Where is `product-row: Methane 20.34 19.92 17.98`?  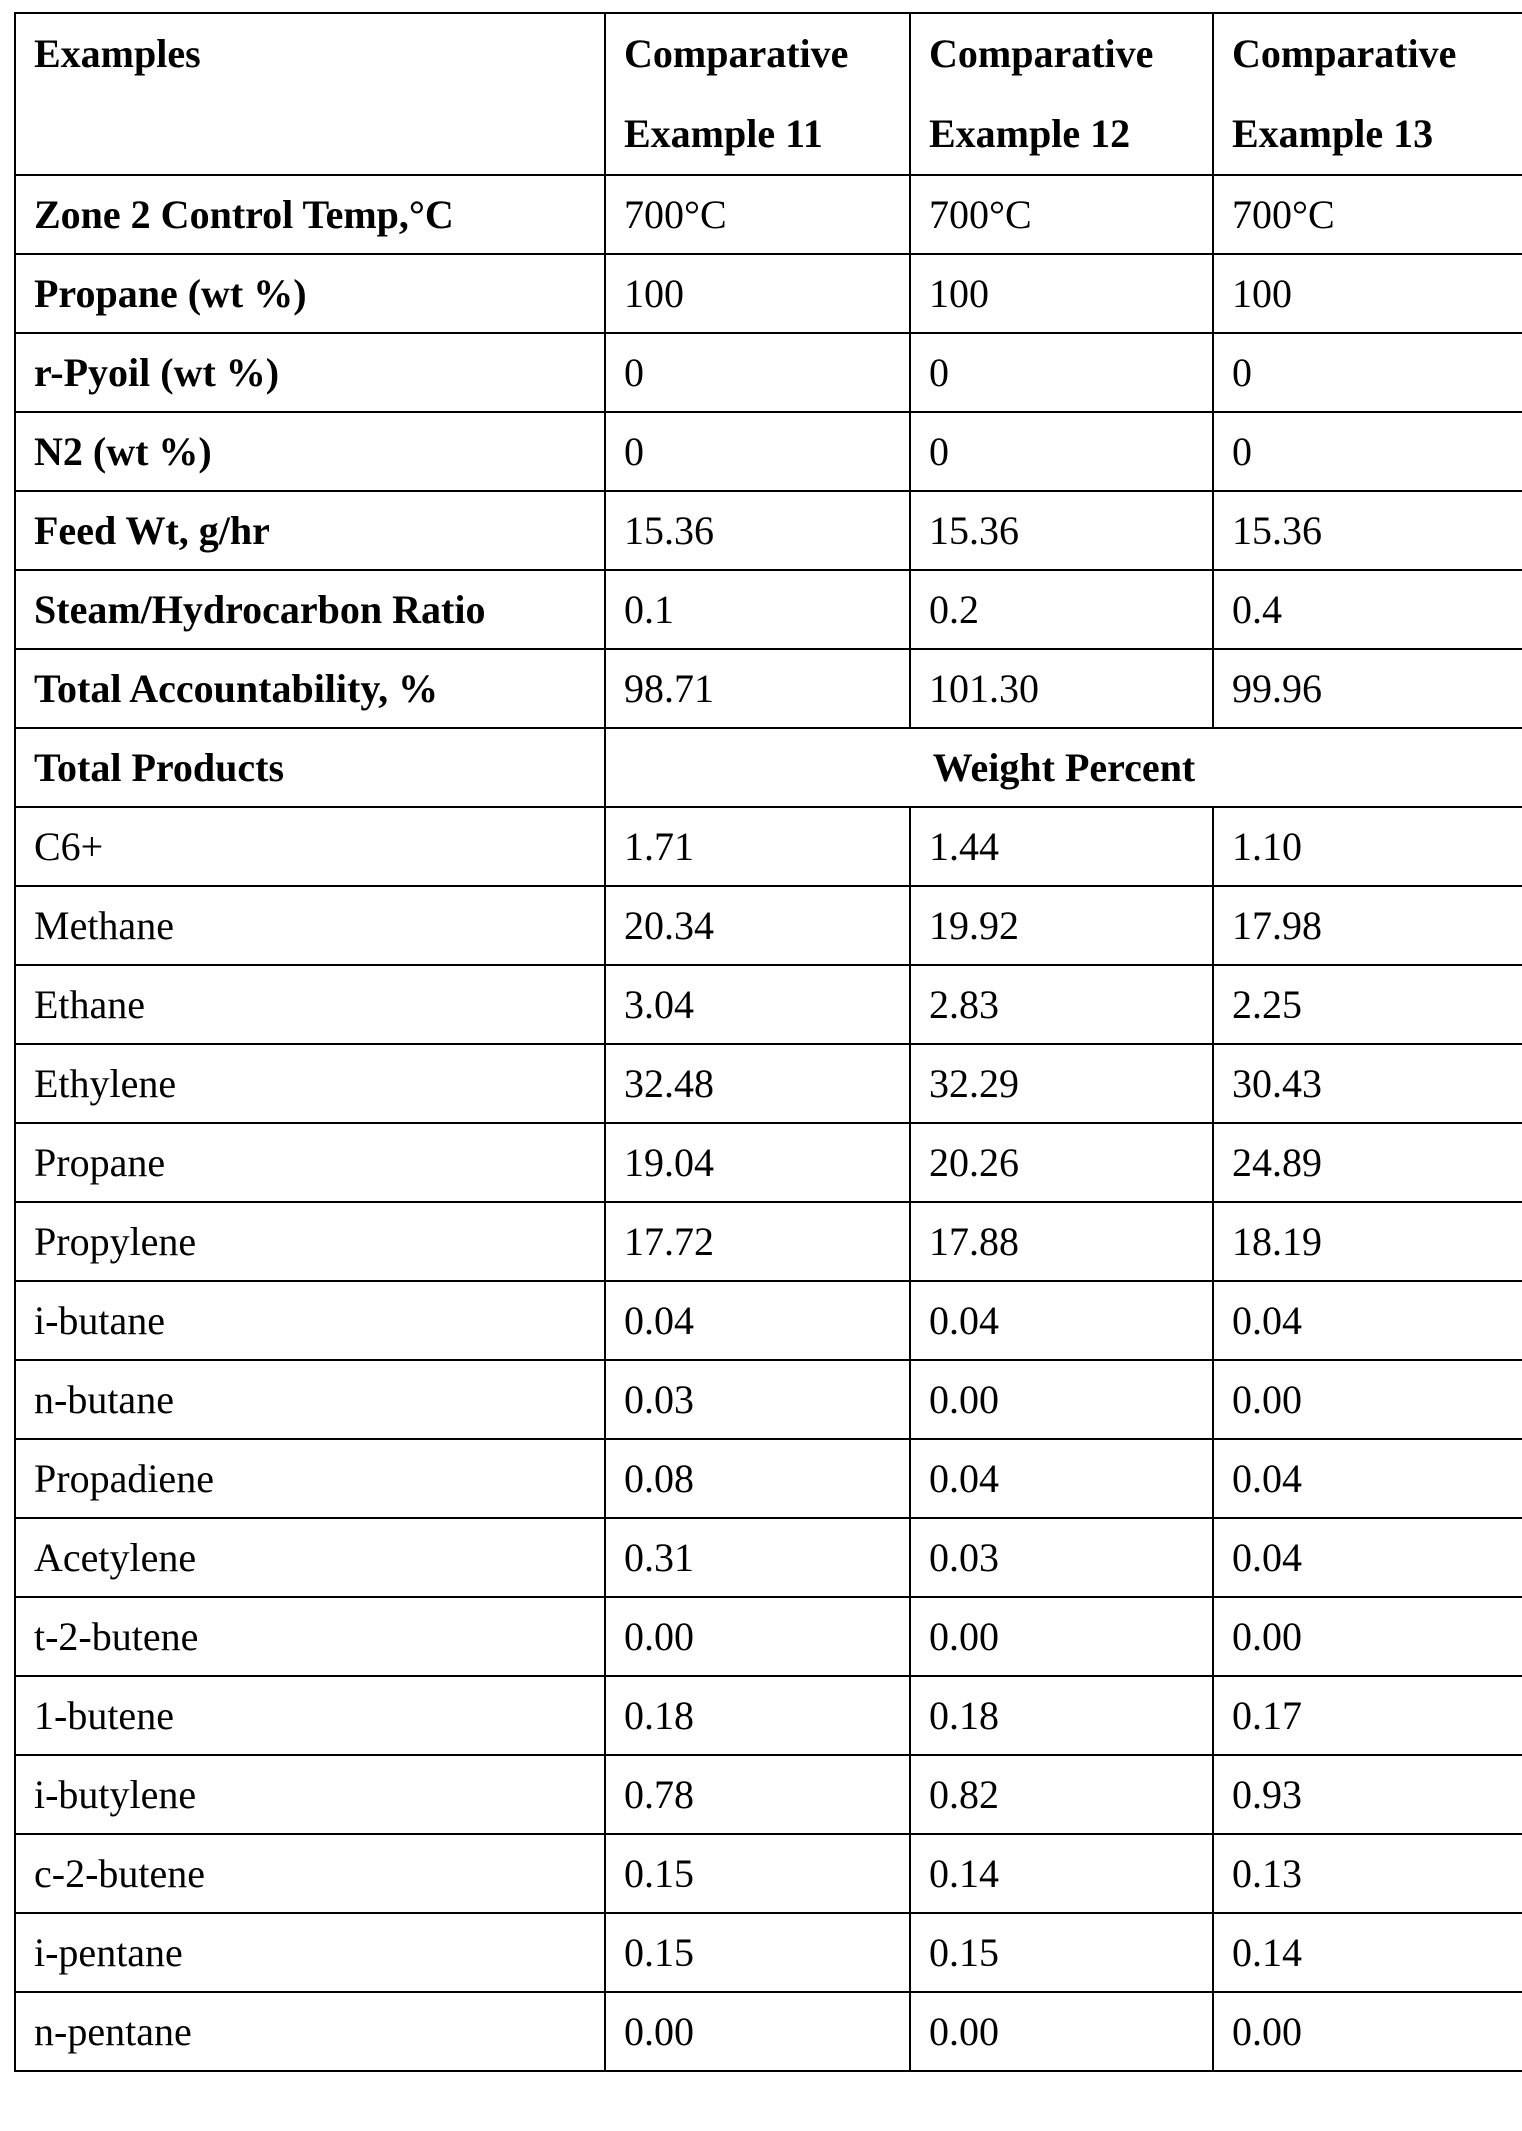 product-row: Methane 20.34 19.92 17.98 is located at coordinates (768, 925).